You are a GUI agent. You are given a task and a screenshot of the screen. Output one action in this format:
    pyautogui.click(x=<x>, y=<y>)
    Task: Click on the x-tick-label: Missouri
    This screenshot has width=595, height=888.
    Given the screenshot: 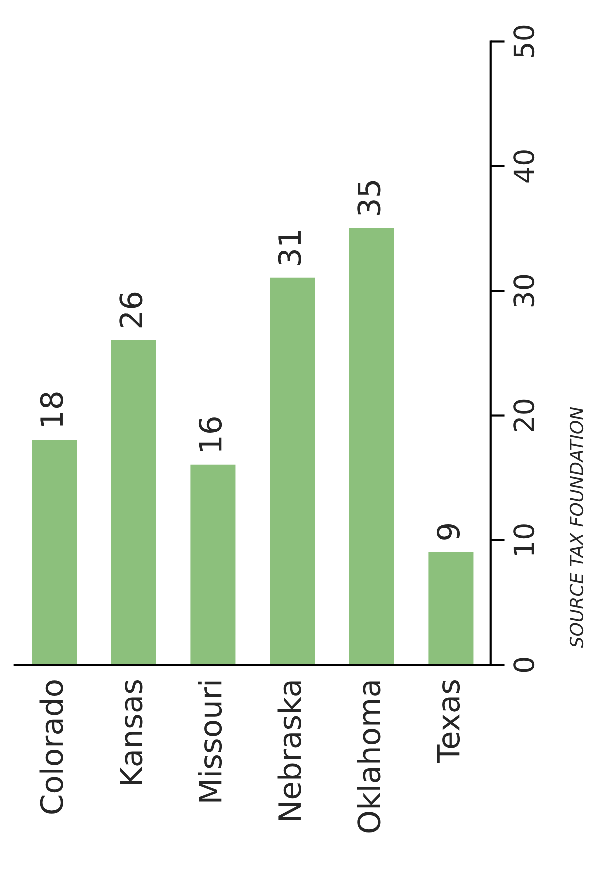 What is the action you would take?
    pyautogui.click(x=210, y=742)
    